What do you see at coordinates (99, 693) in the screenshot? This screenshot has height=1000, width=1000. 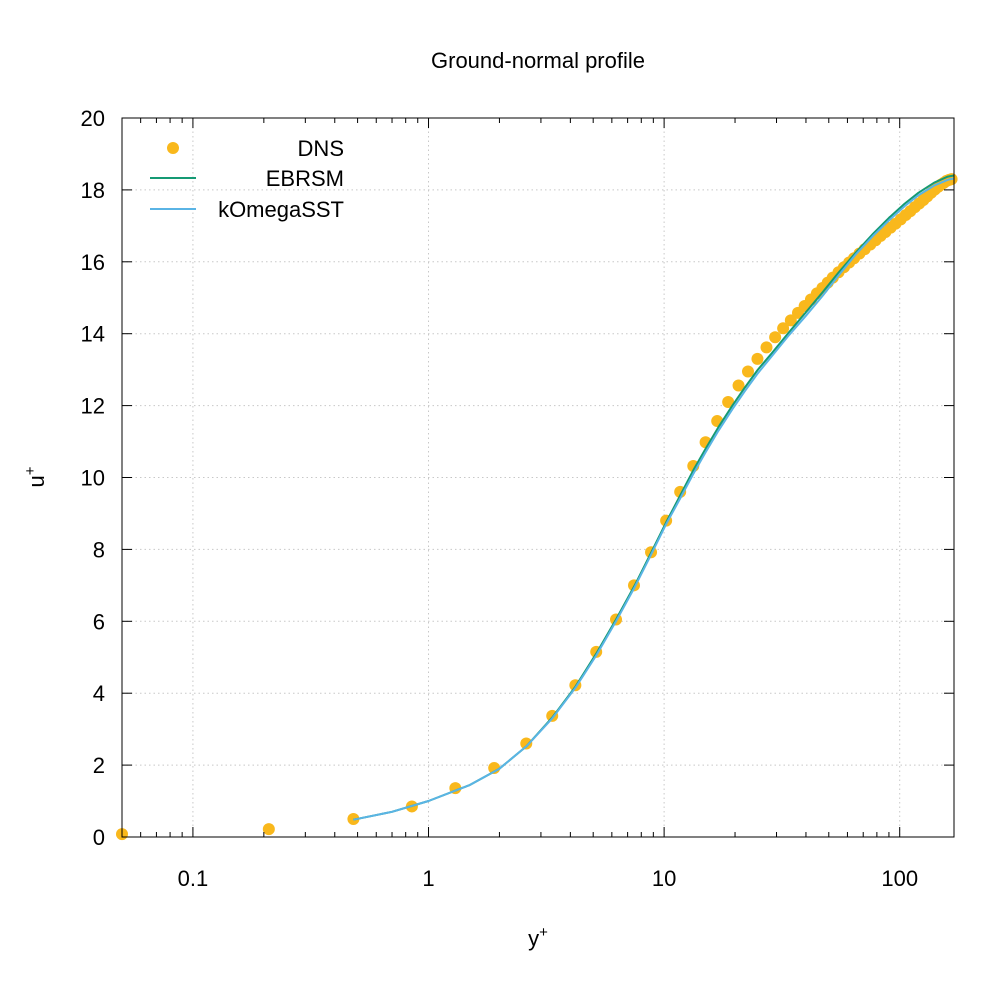 I see `y-tick-label: 4` at bounding box center [99, 693].